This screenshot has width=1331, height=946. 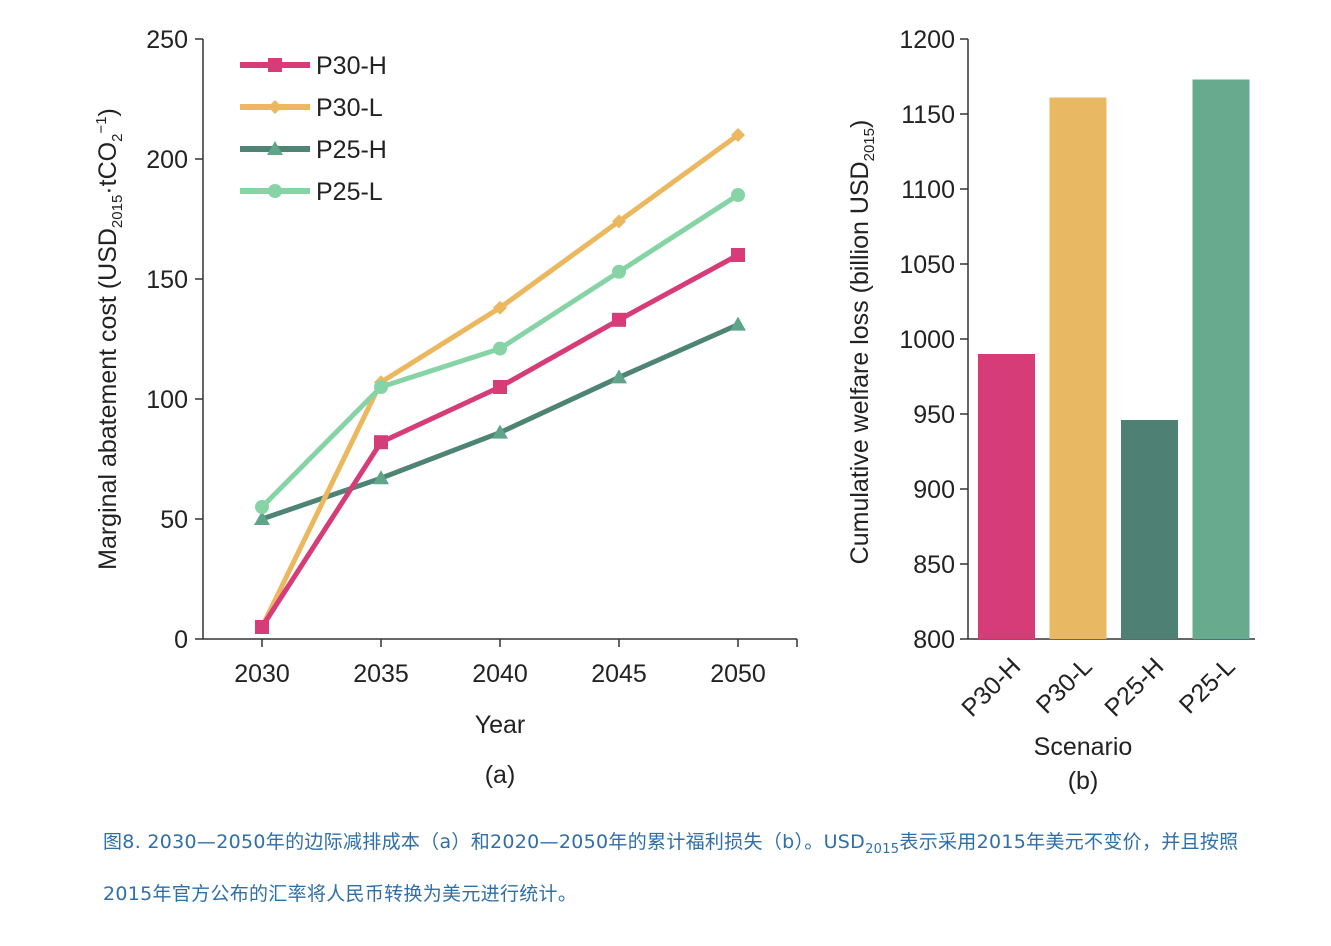 I want to click on legend-item-p30-l: P30-L, so click(x=311, y=108).